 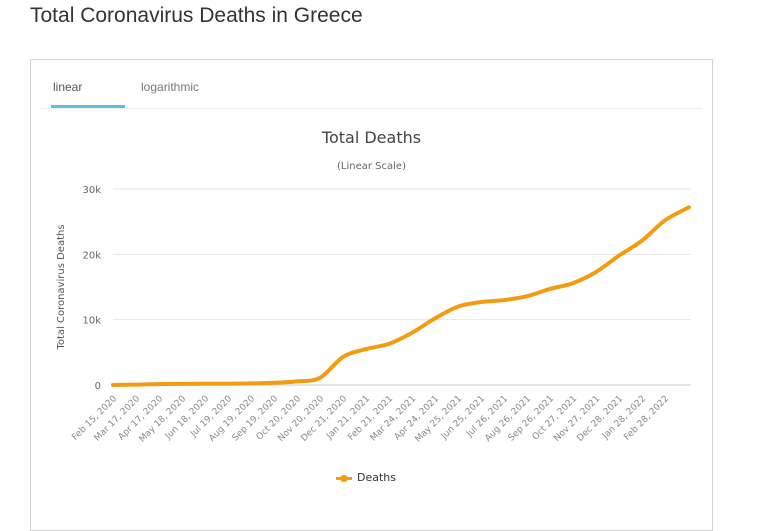 What do you see at coordinates (98, 386) in the screenshot?
I see `y-tick-label: 0` at bounding box center [98, 386].